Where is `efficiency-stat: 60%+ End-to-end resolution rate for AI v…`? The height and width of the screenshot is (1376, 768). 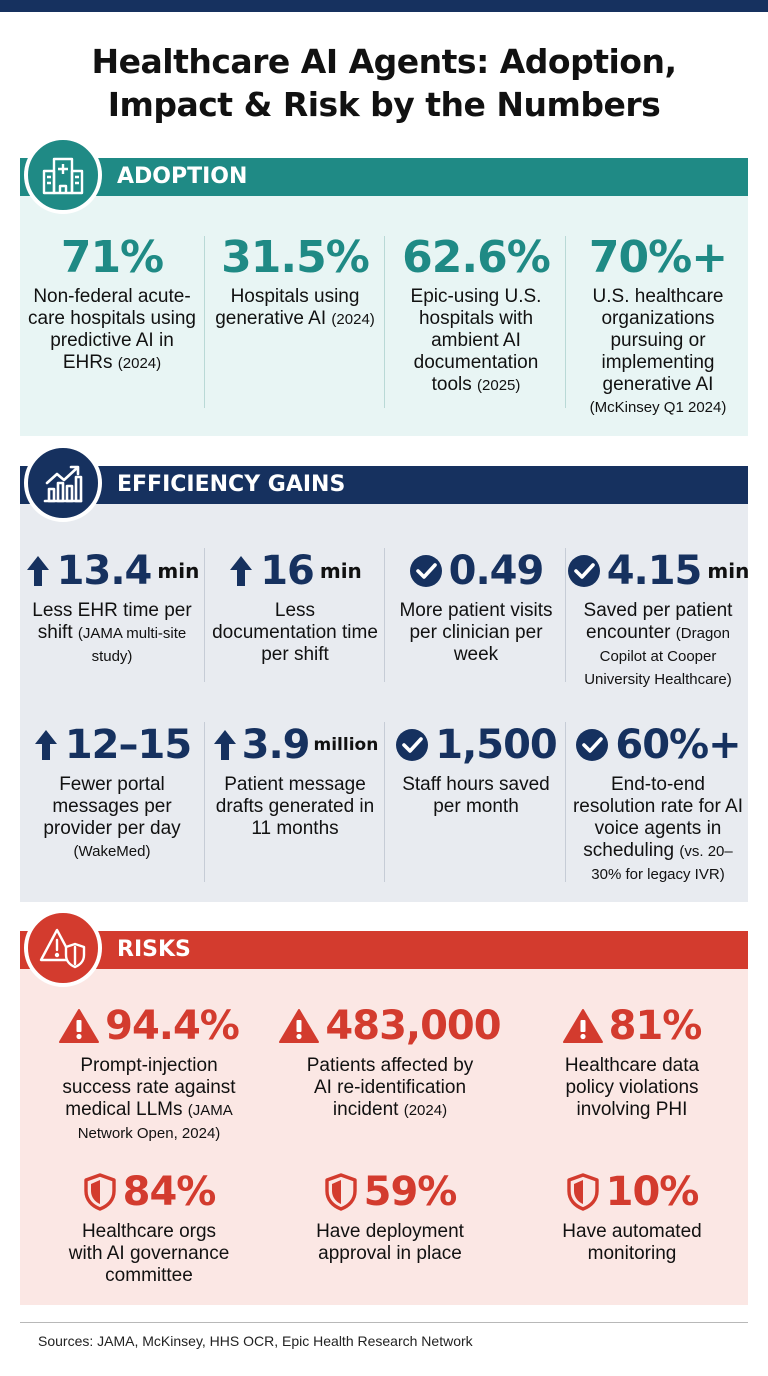
efficiency-stat: 60%+ End-to-end resolution rate for AI v… is located at coordinates (658, 804).